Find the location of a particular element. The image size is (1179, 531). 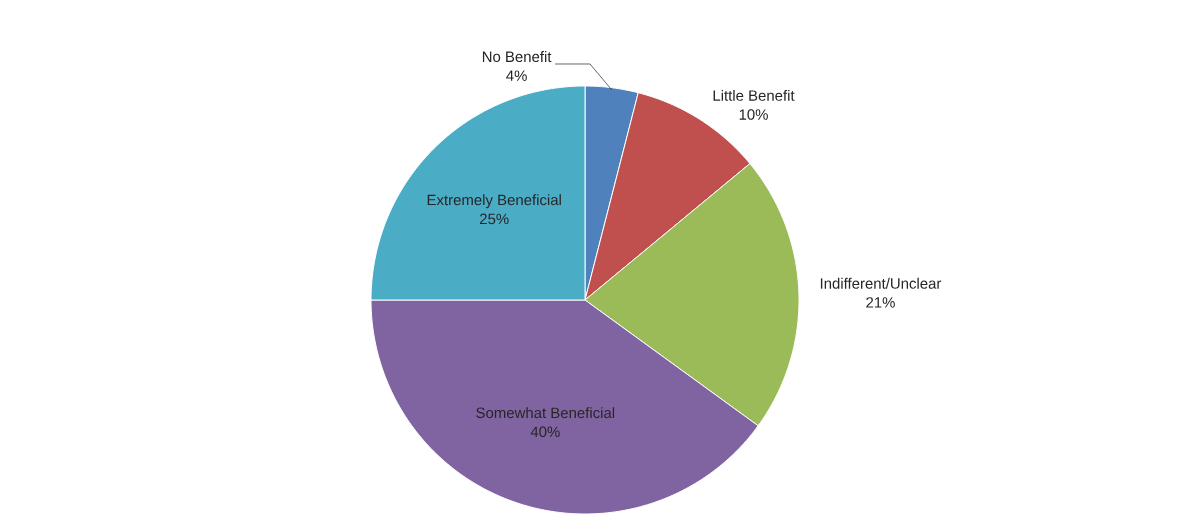

data-label: 40% is located at coordinates (545, 432).